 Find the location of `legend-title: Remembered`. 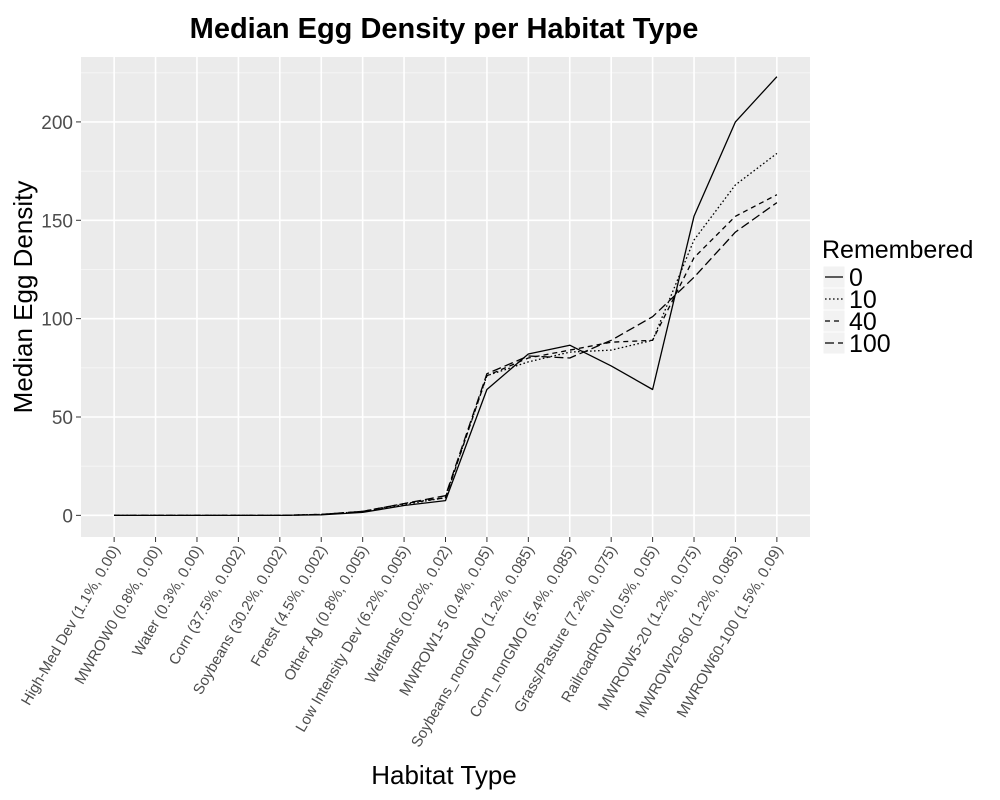

legend-title: Remembered is located at coordinates (897, 250).